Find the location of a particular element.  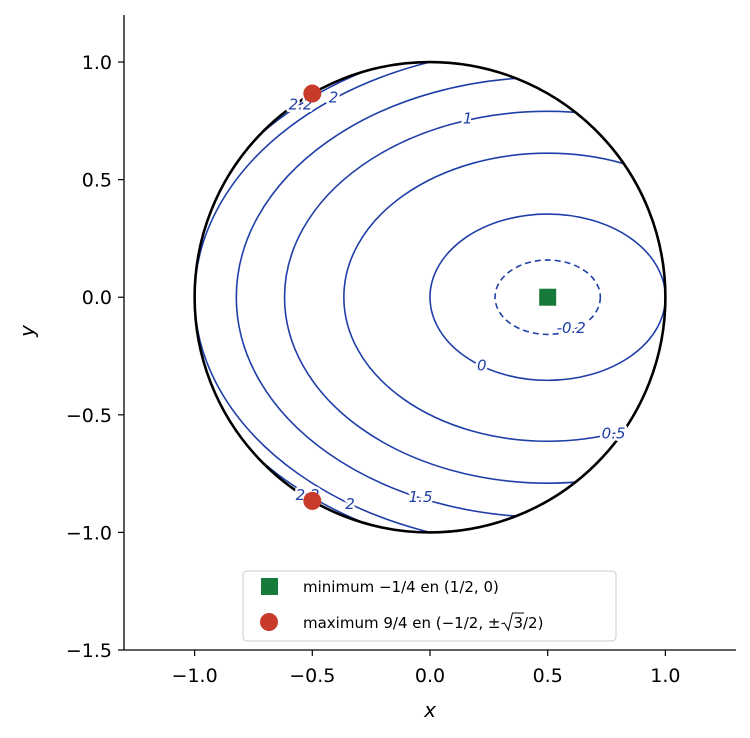

y-axis-title: y is located at coordinates (27, 331).